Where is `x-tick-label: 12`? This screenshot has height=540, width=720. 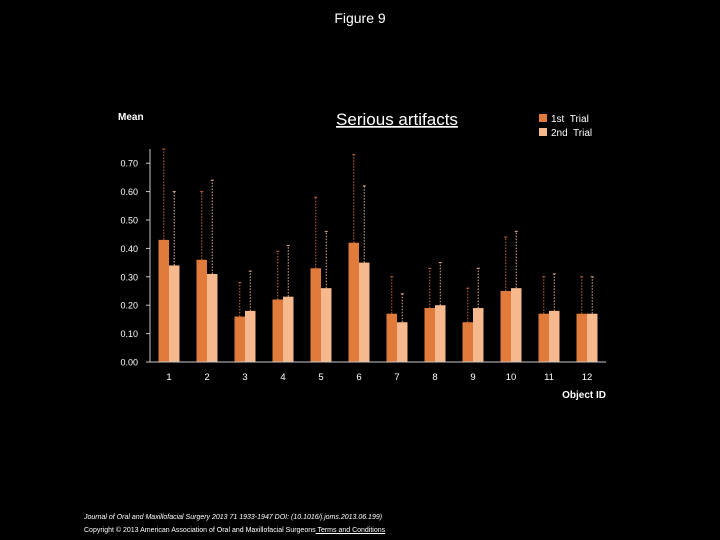
x-tick-label: 12 is located at coordinates (587, 377).